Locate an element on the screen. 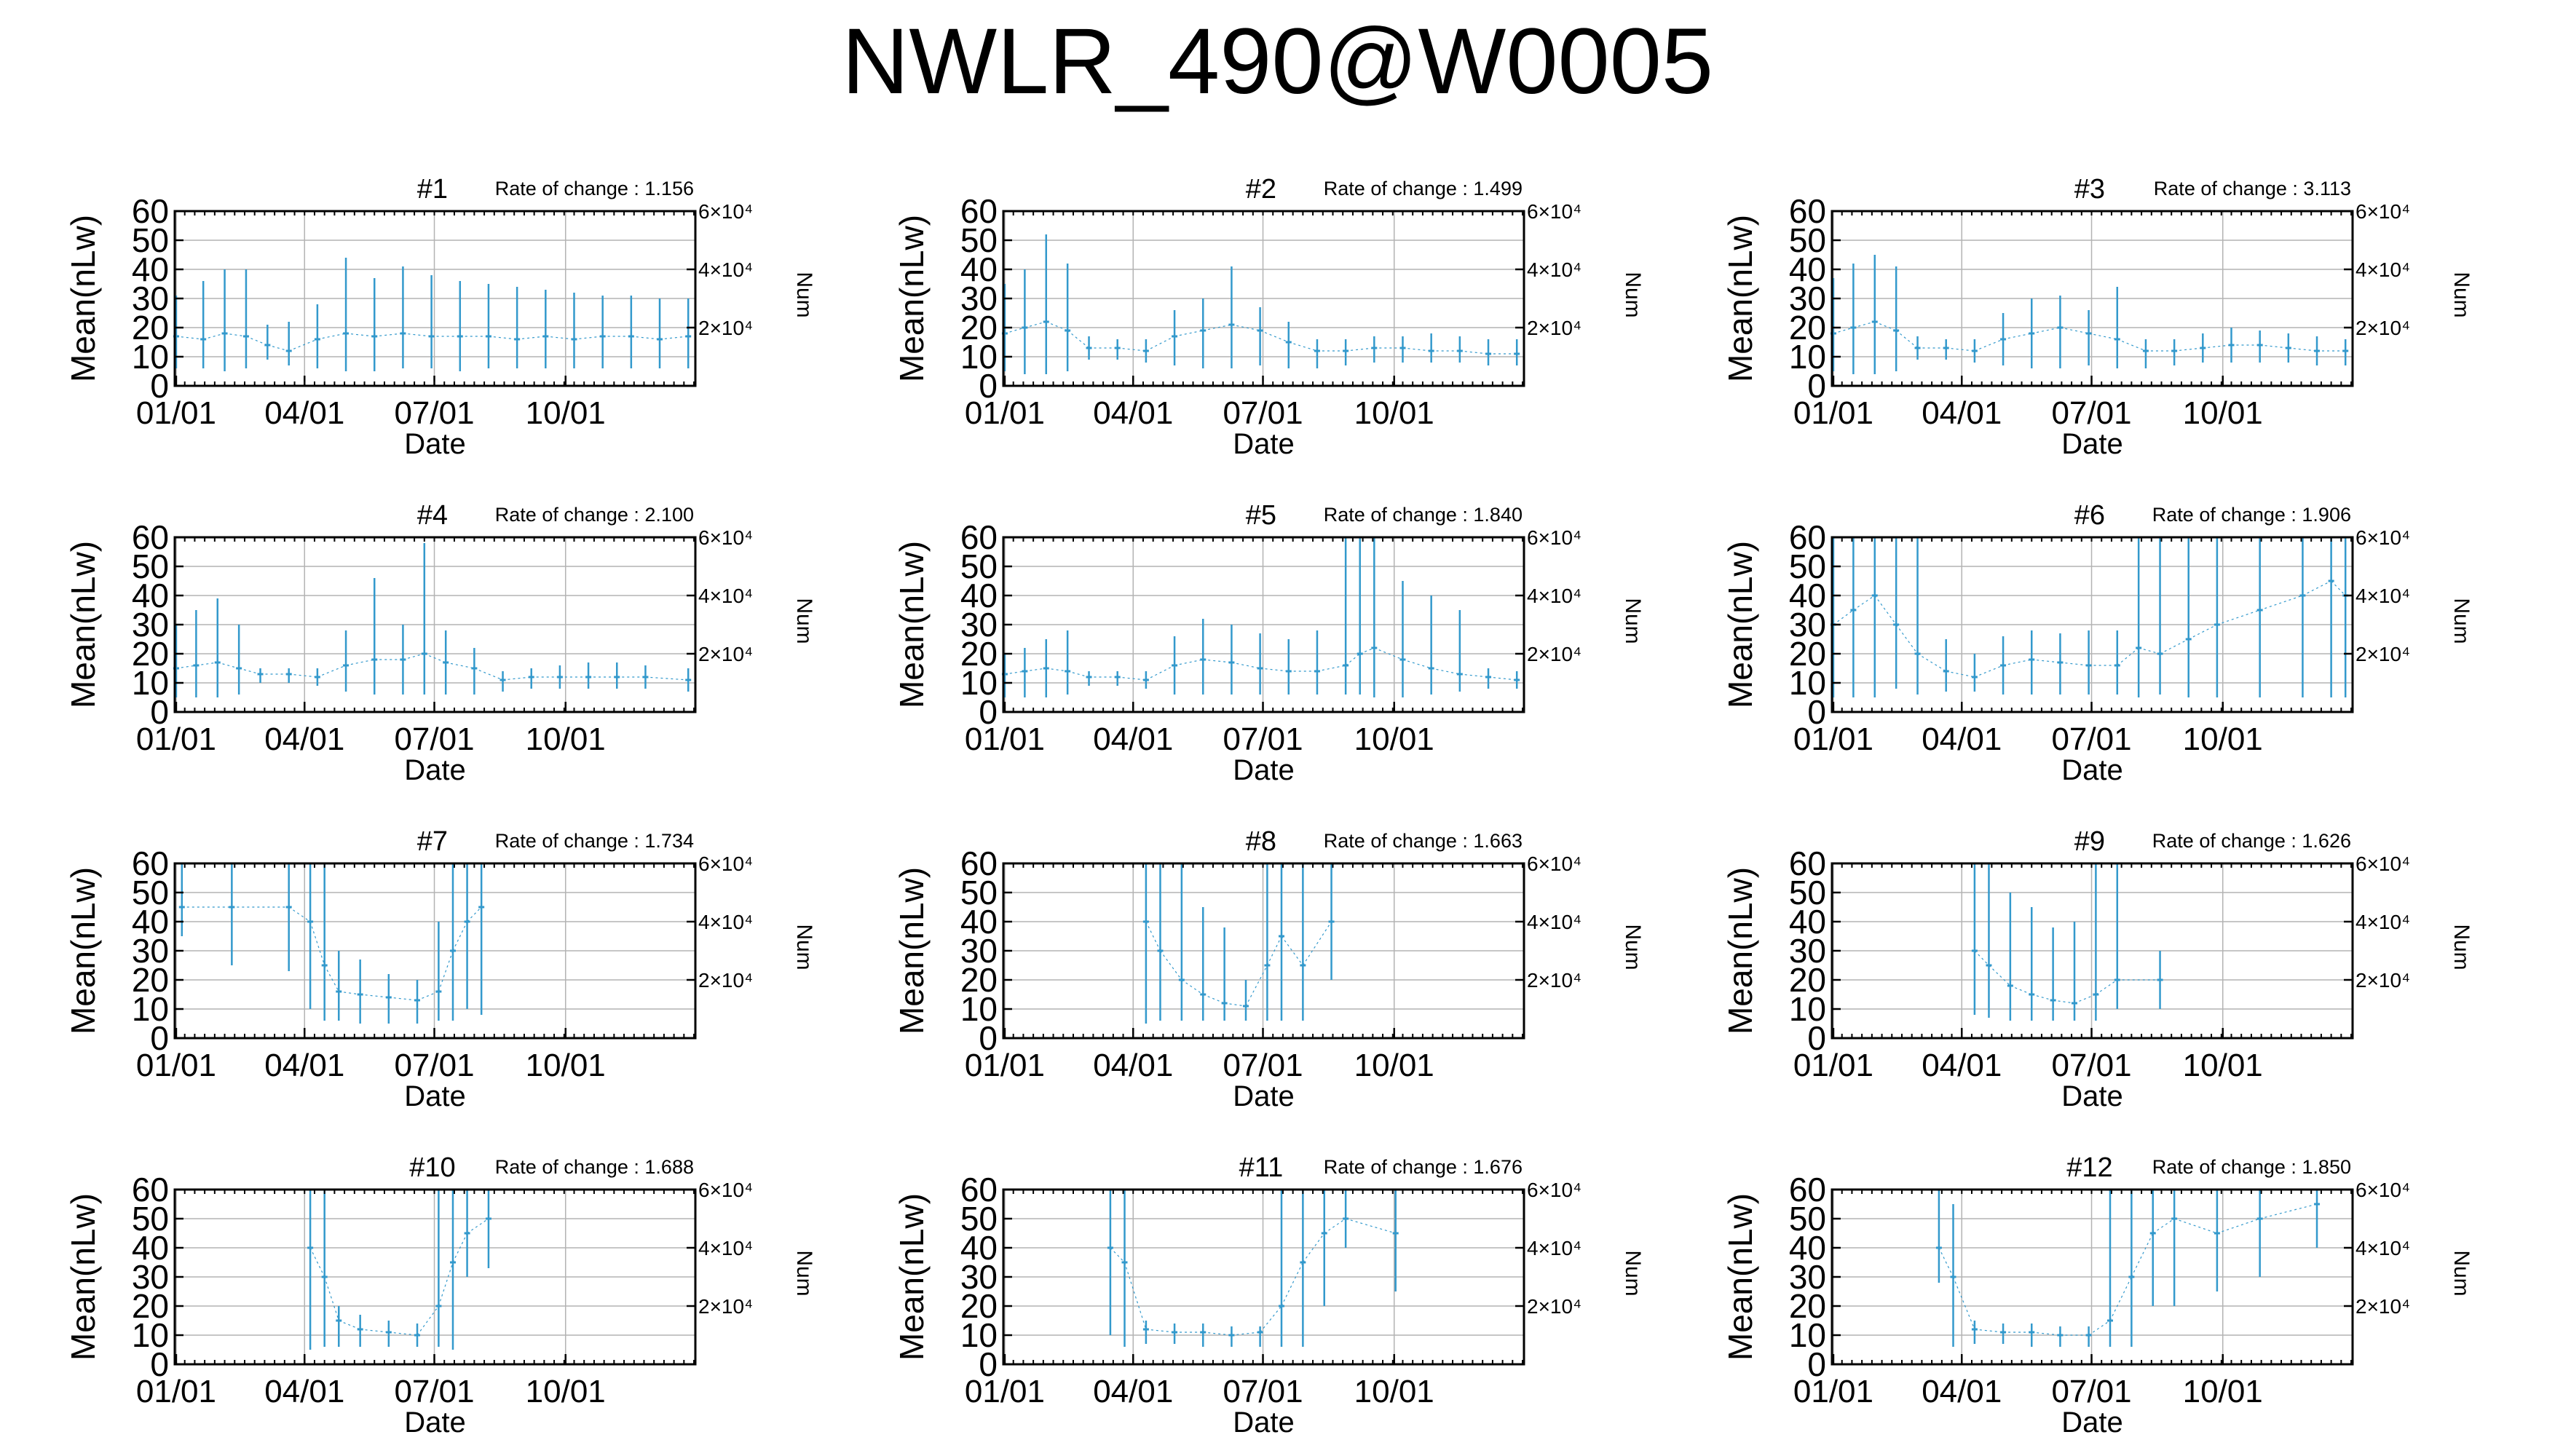 This screenshot has height=1456, width=2555. panel-title: #12 is located at coordinates (2089, 1167).